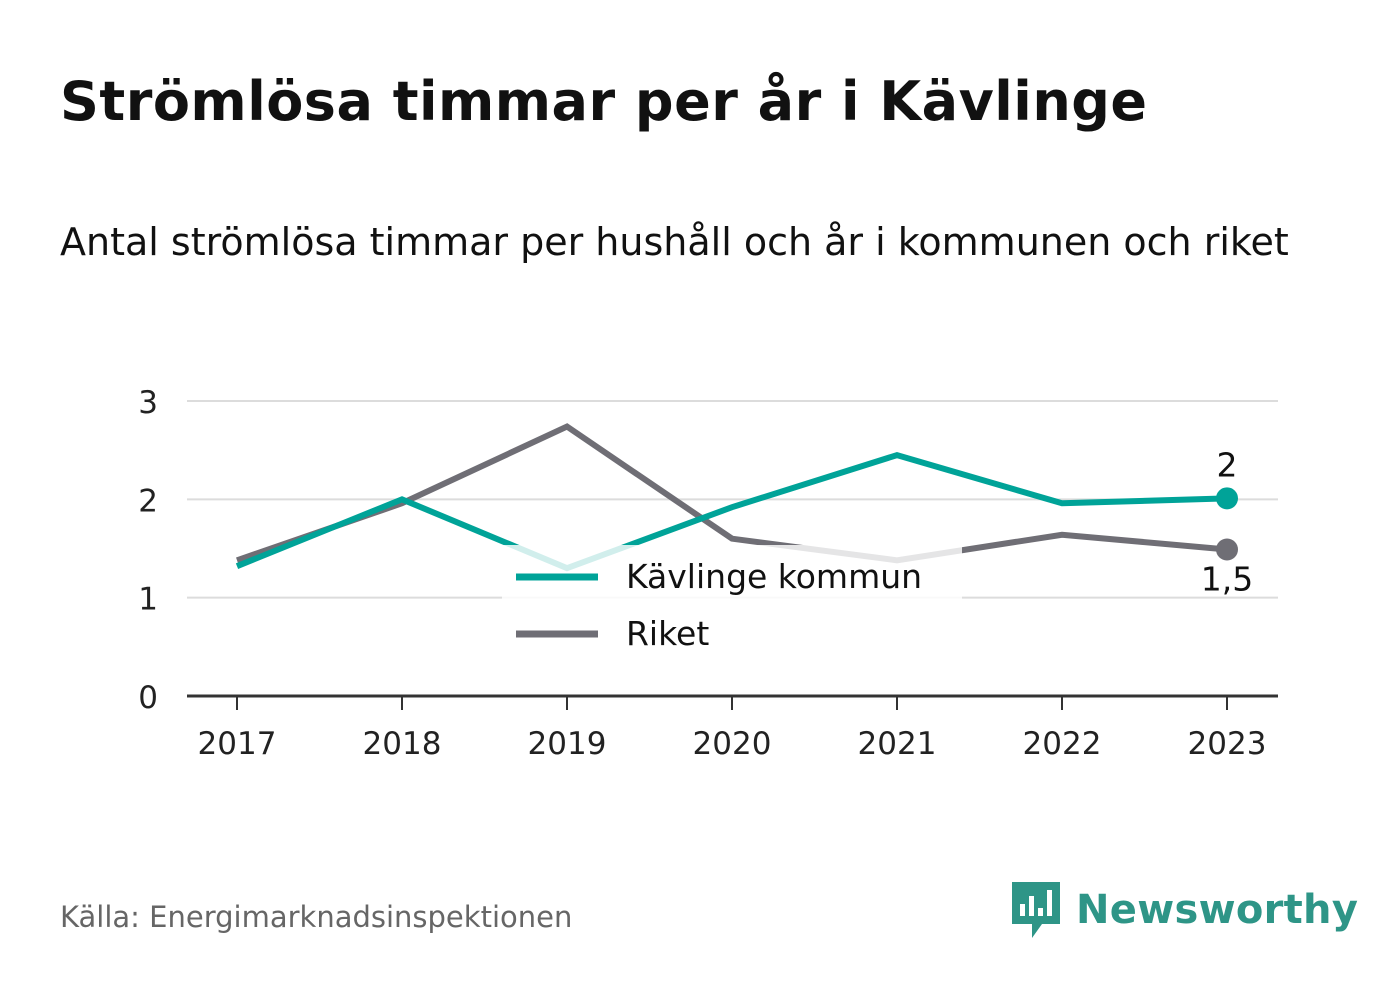 The image size is (1382, 999). I want to click on x-tick-label: 2018, so click(402, 744).